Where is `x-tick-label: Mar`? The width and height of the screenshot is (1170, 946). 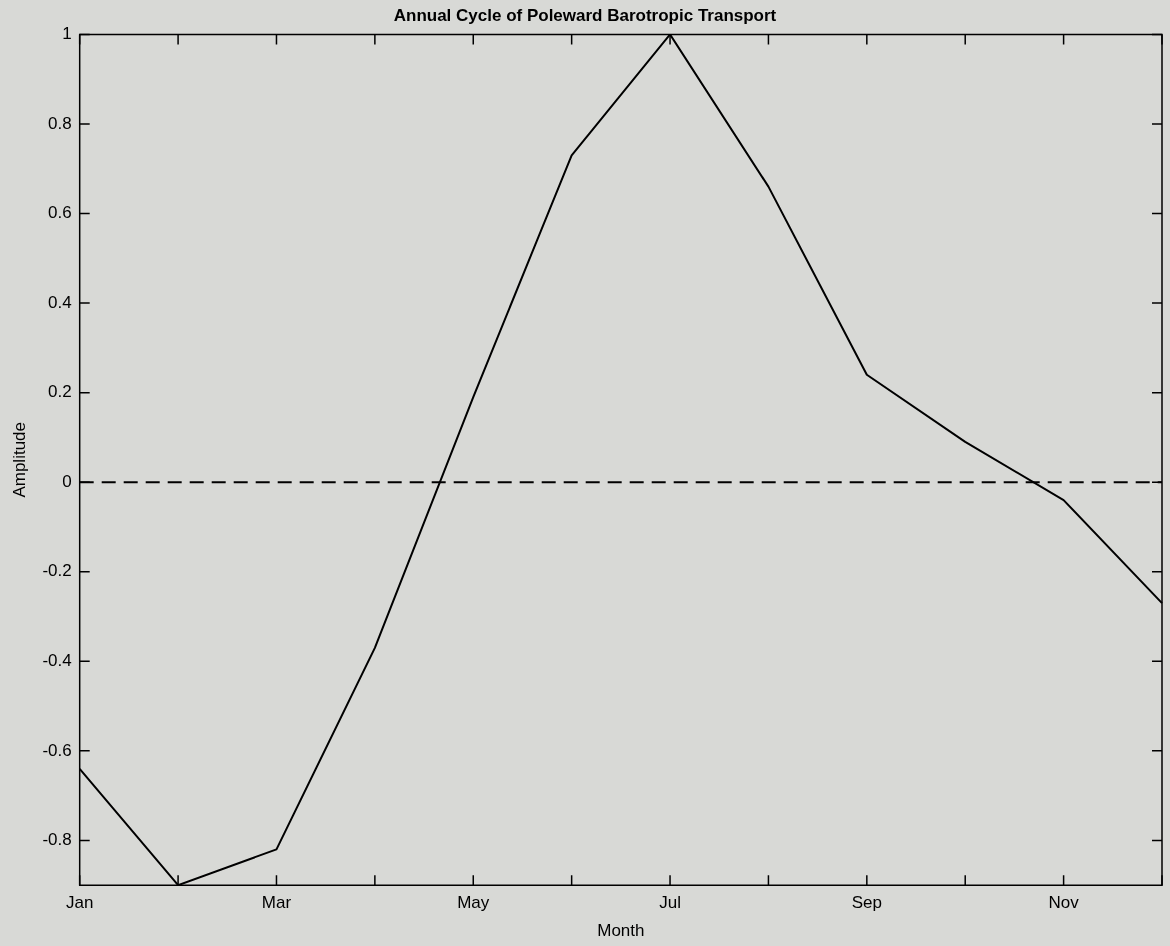 x-tick-label: Mar is located at coordinates (276, 903).